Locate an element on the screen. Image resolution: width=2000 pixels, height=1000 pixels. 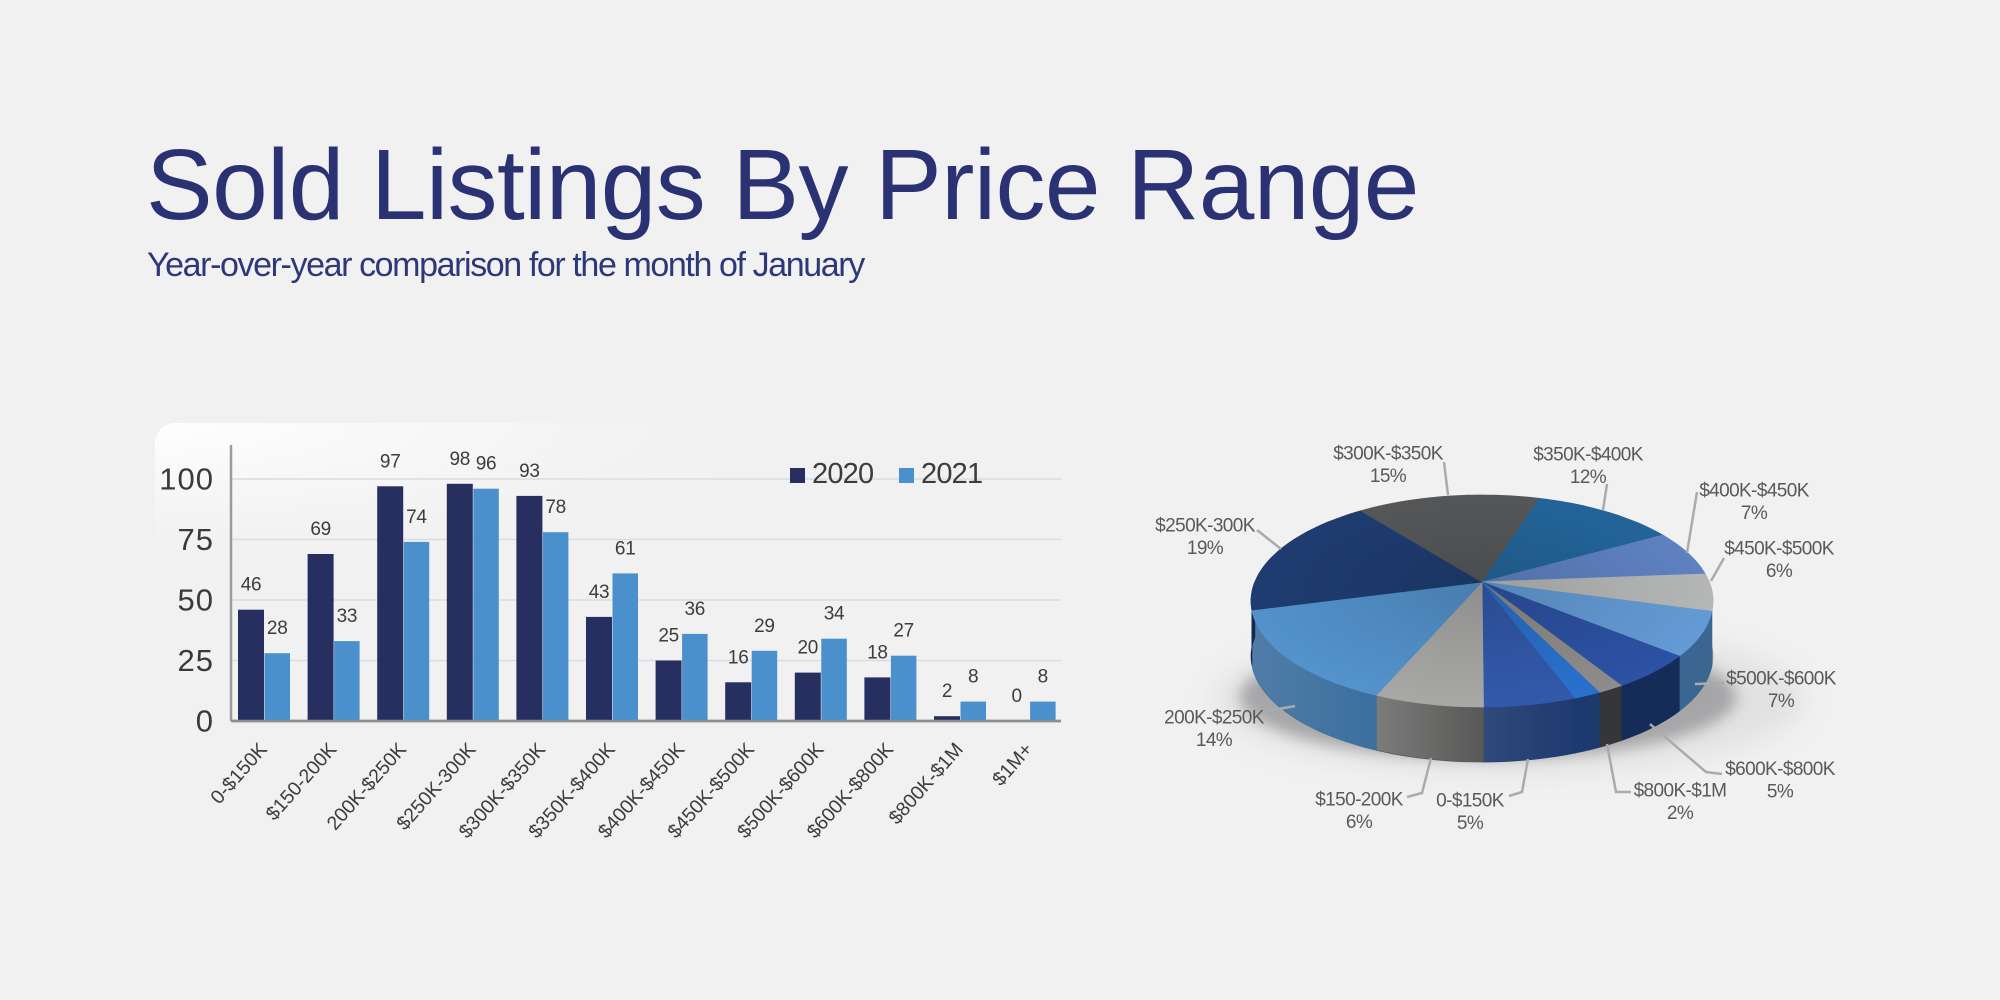
svg-text: $600K-$800K is located at coordinates (1780, 769).